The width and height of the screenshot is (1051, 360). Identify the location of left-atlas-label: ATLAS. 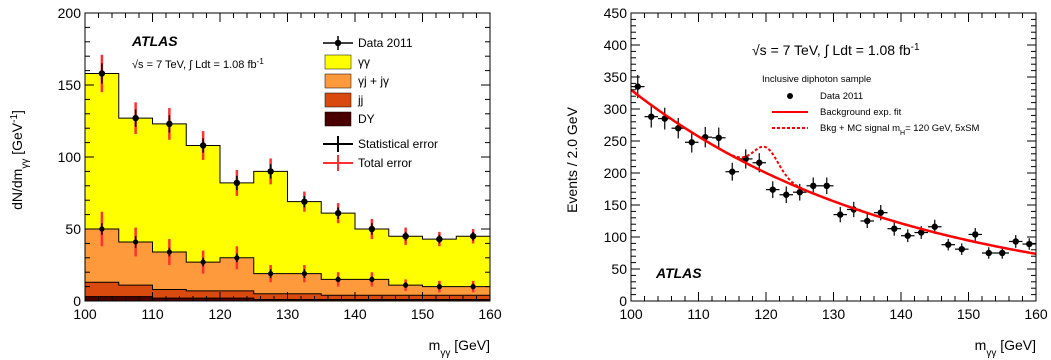
(154, 41).